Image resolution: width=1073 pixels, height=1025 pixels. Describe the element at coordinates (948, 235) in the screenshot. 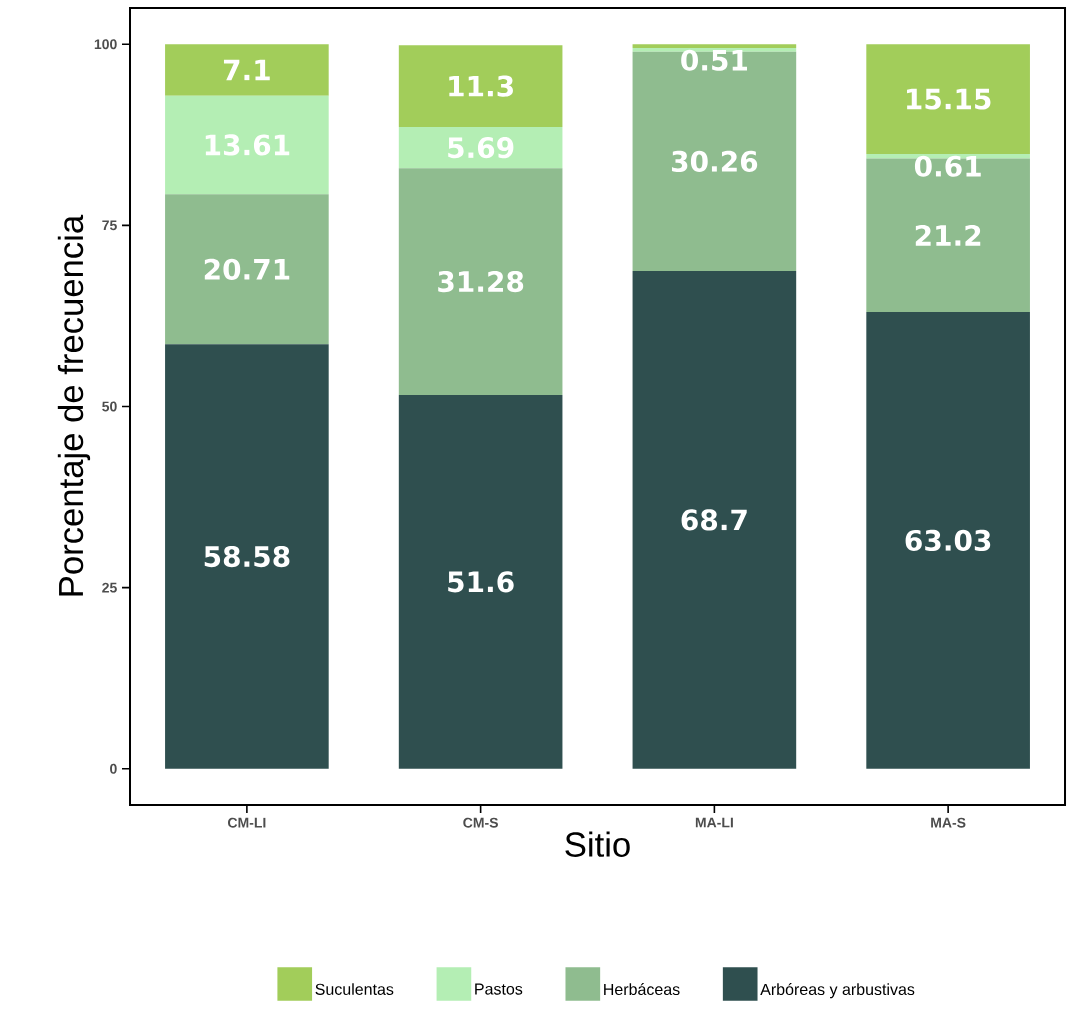

I see `data-label: 21.2` at that location.